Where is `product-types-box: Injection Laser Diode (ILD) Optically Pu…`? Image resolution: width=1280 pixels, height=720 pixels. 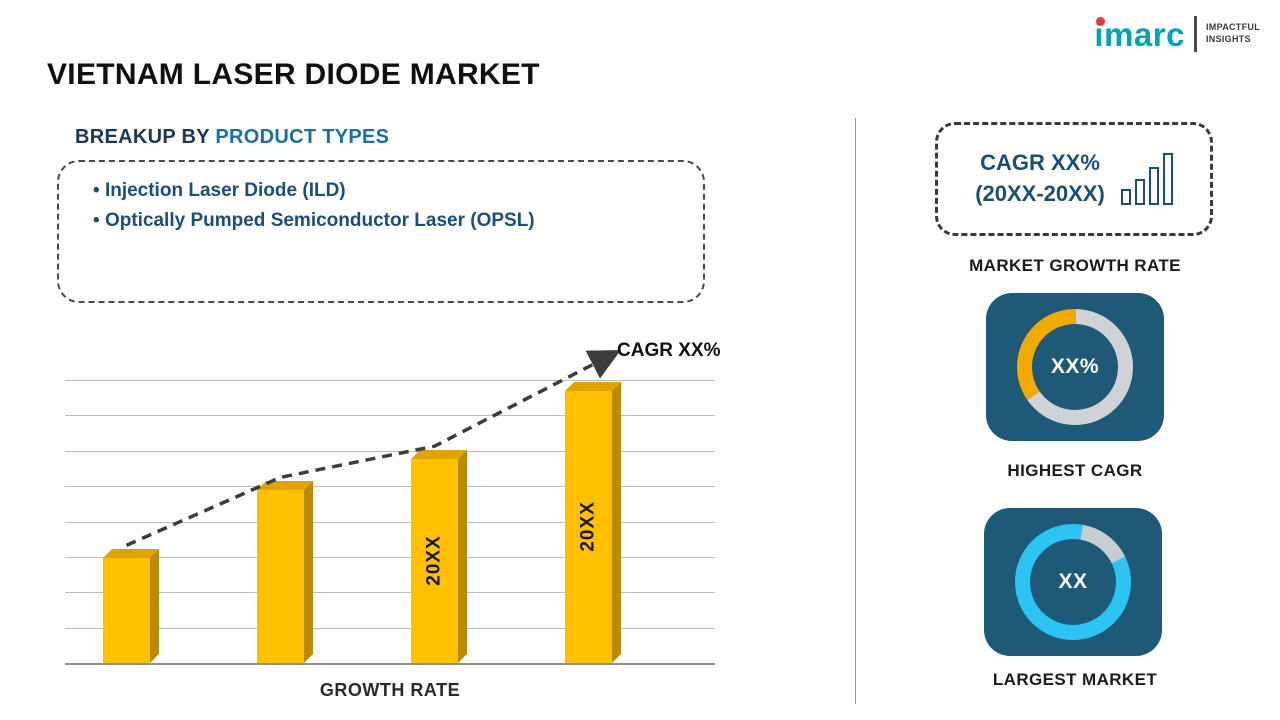
product-types-box: Injection Laser Diode (ILD) Optically Pu… is located at coordinates (381, 231).